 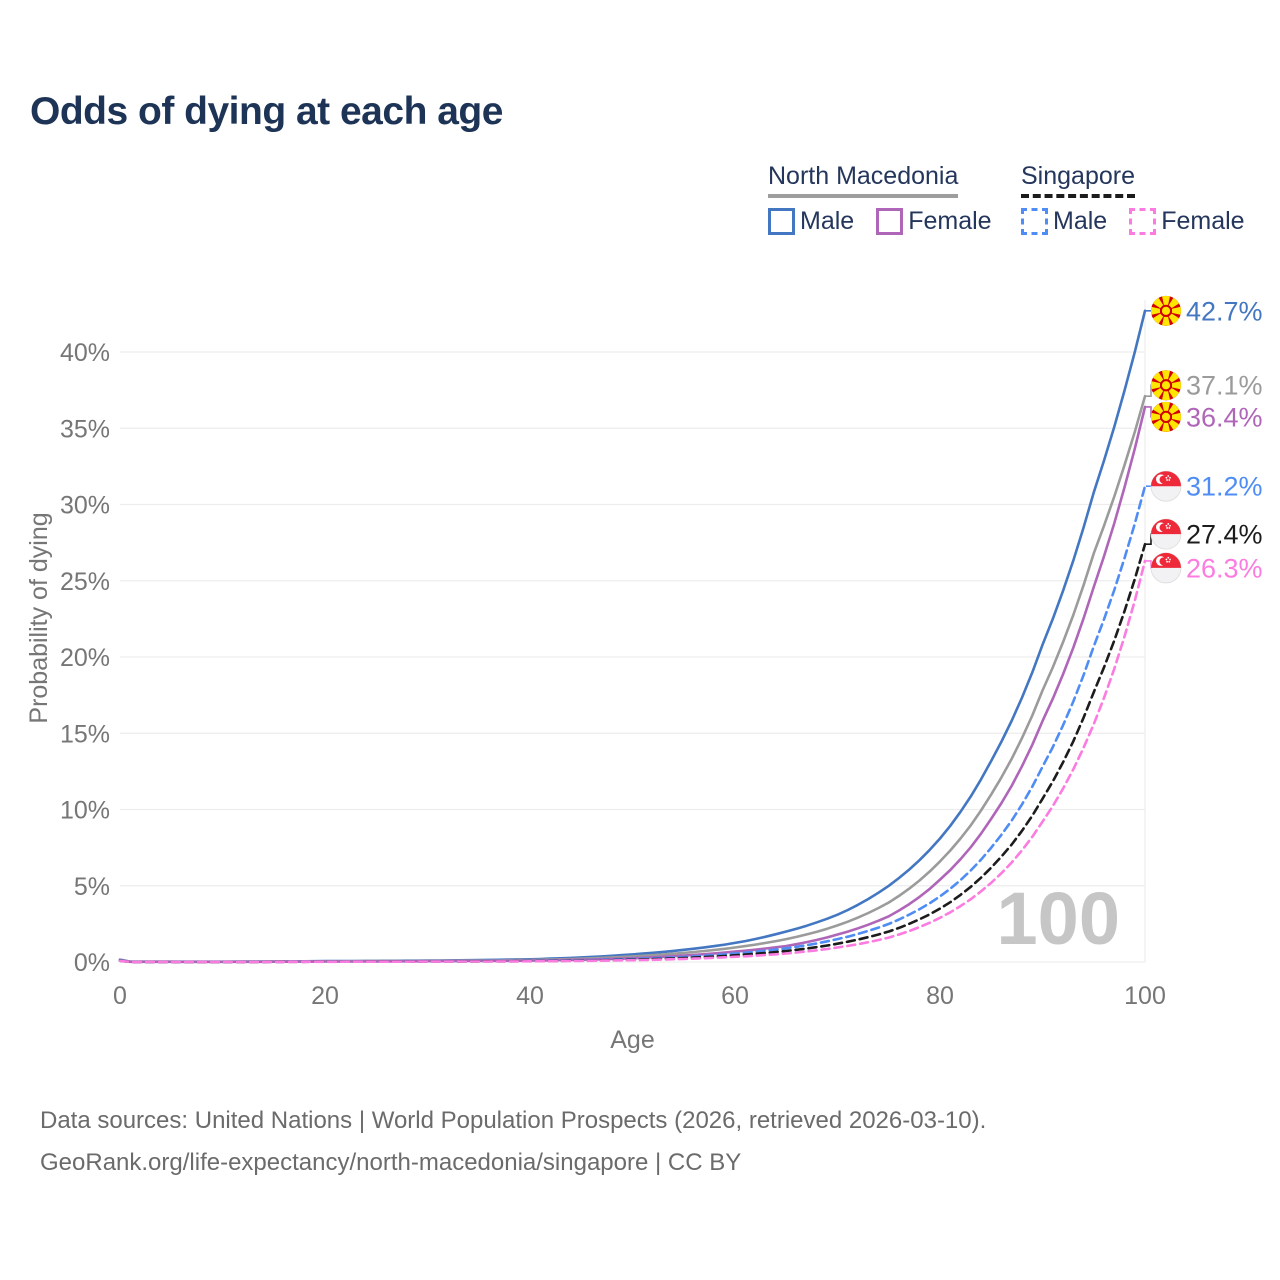 What do you see at coordinates (891, 199) in the screenshot?
I see `legend-group-north-macedonia: North Macedonia Male Female` at bounding box center [891, 199].